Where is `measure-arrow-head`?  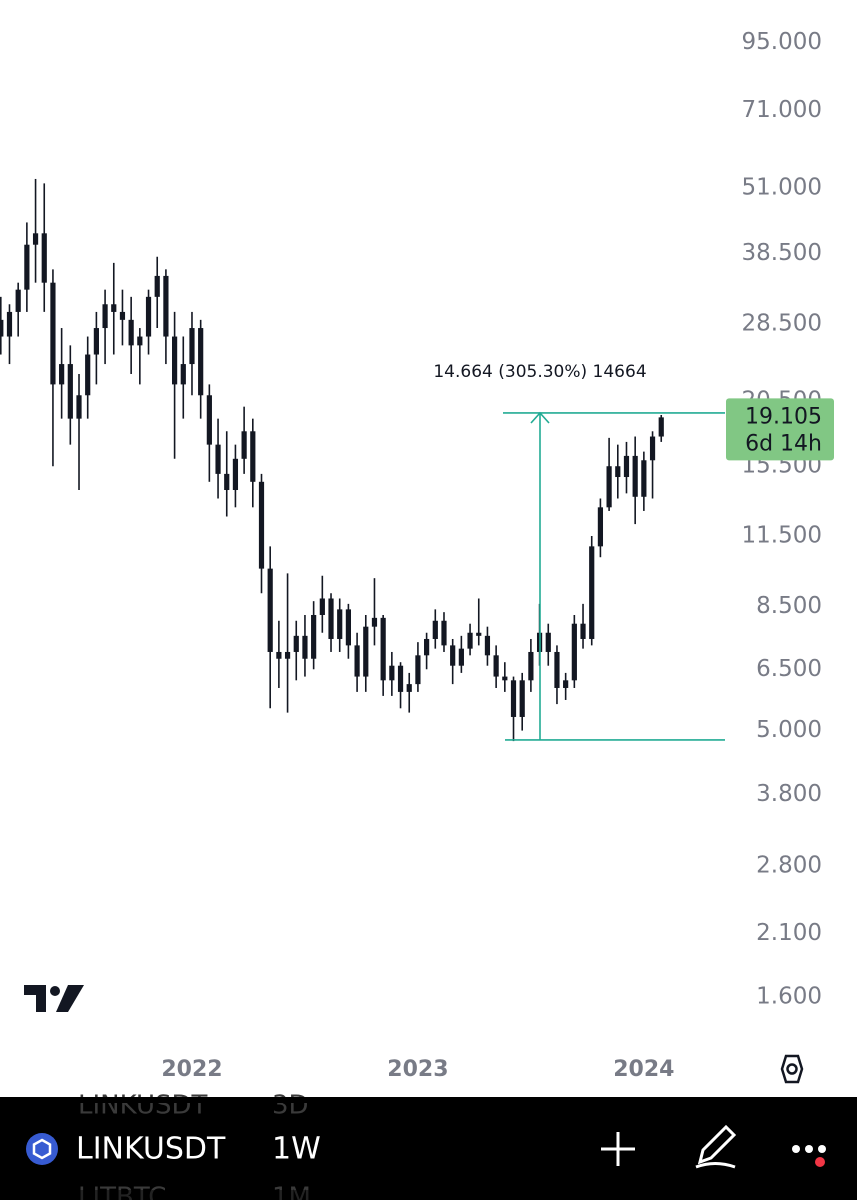 measure-arrow-head is located at coordinates (540, 417).